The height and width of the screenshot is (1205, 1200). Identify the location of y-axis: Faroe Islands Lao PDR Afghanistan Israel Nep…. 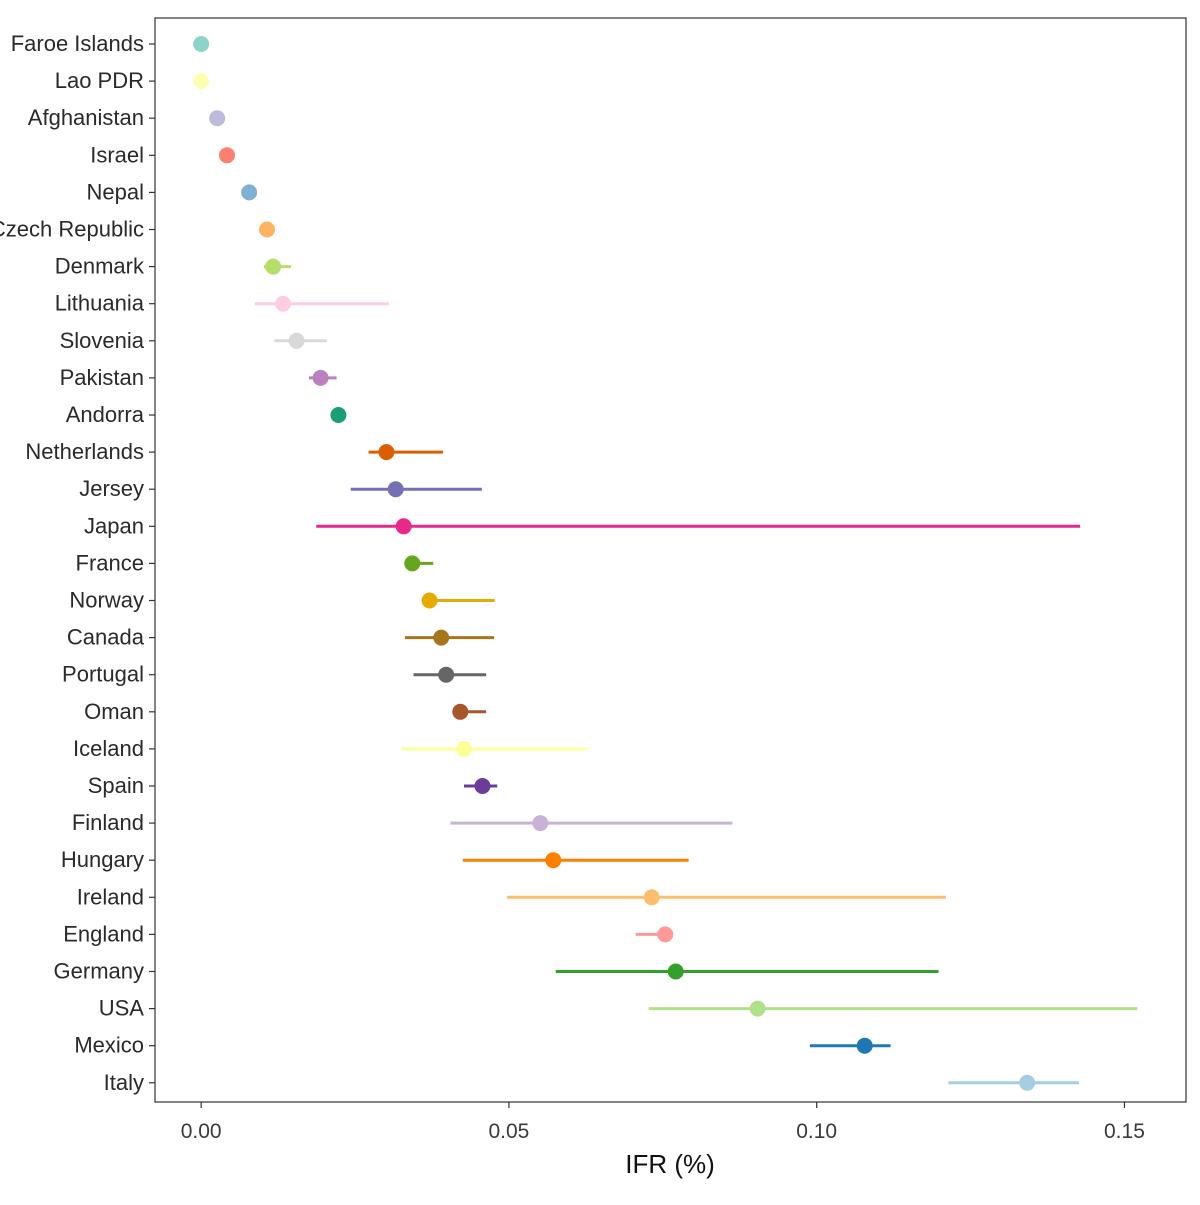
(77, 563).